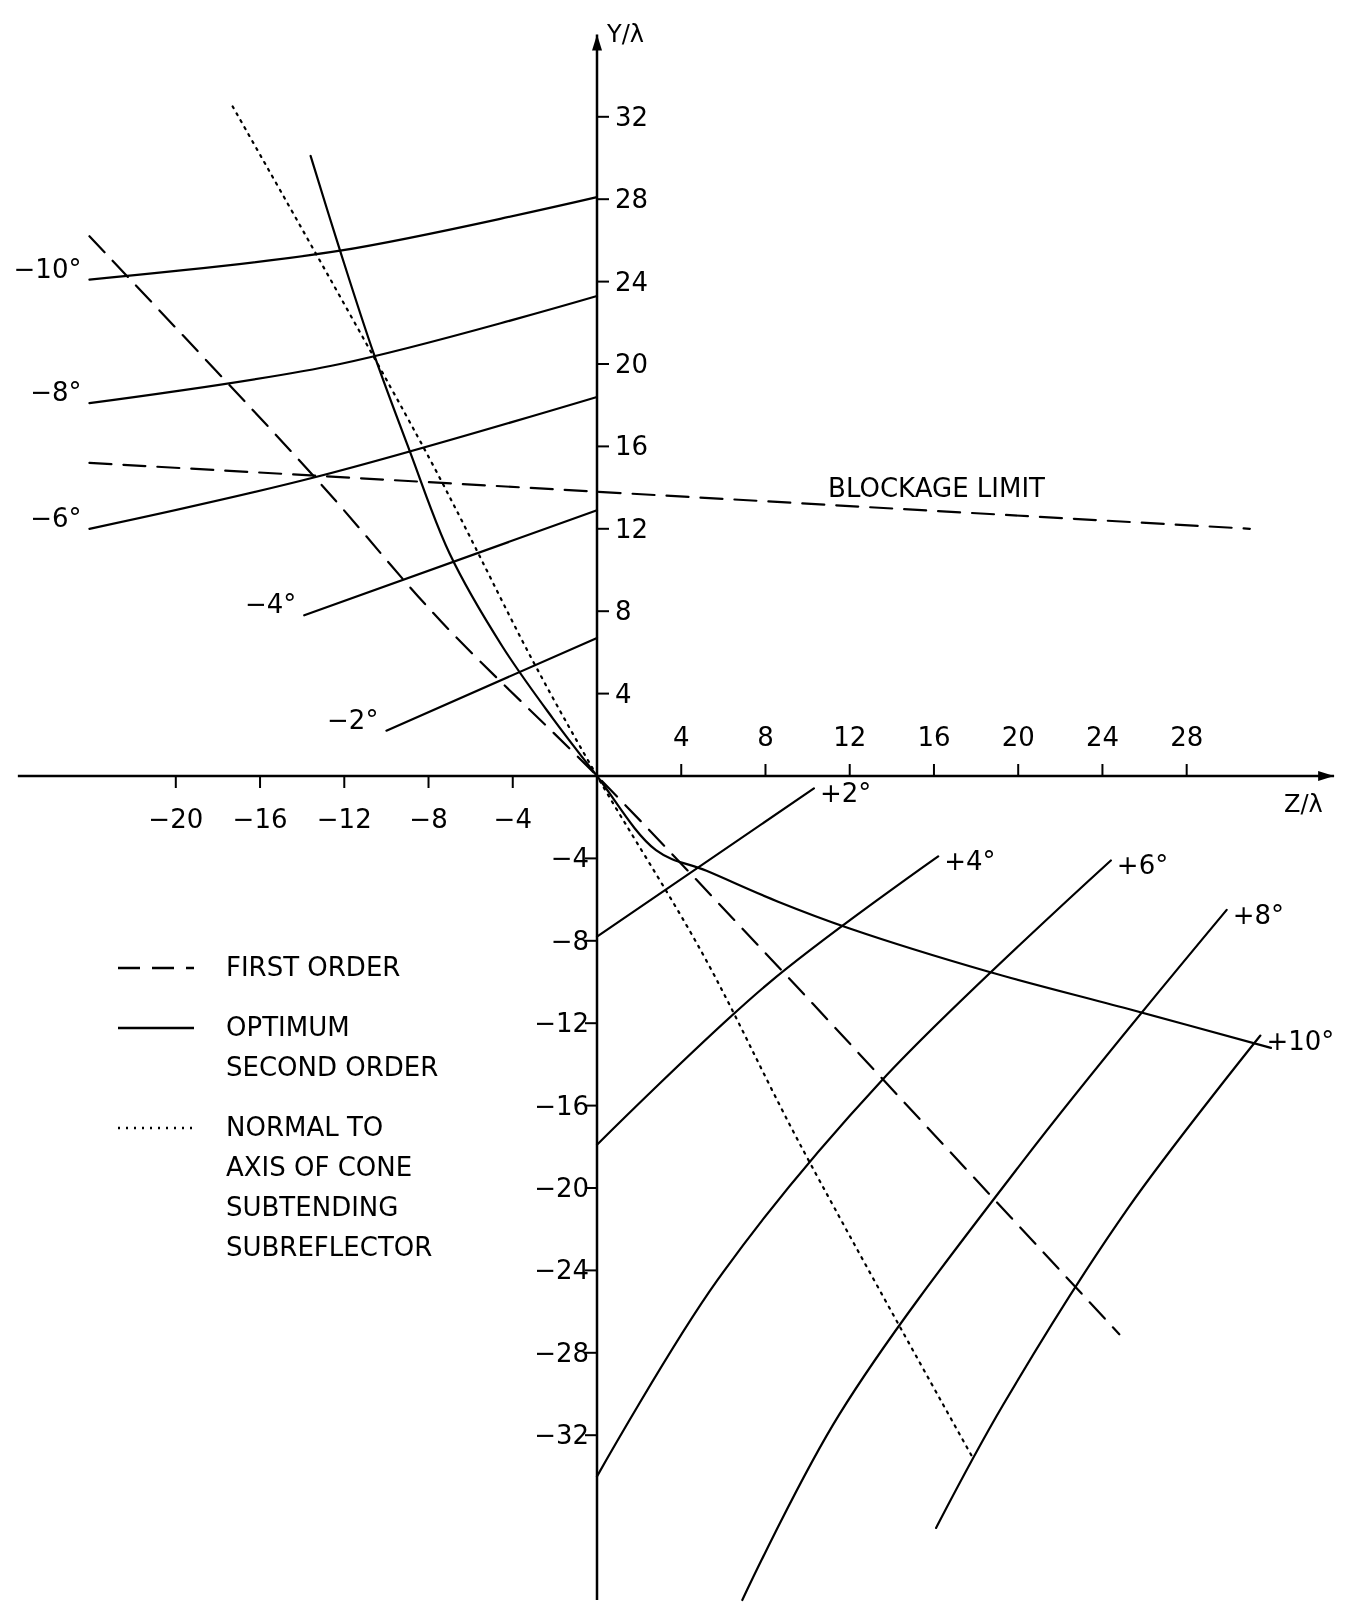  What do you see at coordinates (561, 1188) in the screenshot?
I see `y-tick-label: −20` at bounding box center [561, 1188].